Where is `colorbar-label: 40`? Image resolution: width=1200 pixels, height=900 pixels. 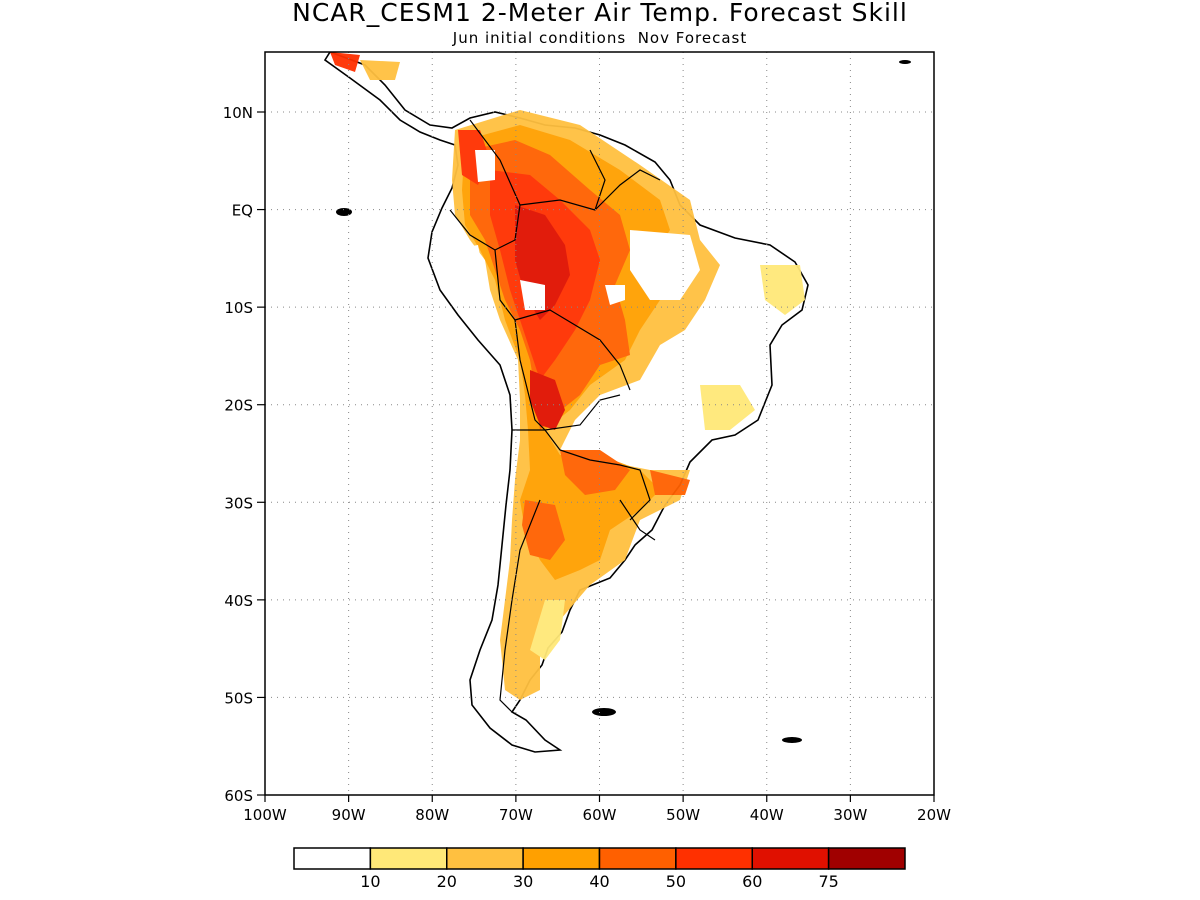
colorbar-label: 40 is located at coordinates (599, 881).